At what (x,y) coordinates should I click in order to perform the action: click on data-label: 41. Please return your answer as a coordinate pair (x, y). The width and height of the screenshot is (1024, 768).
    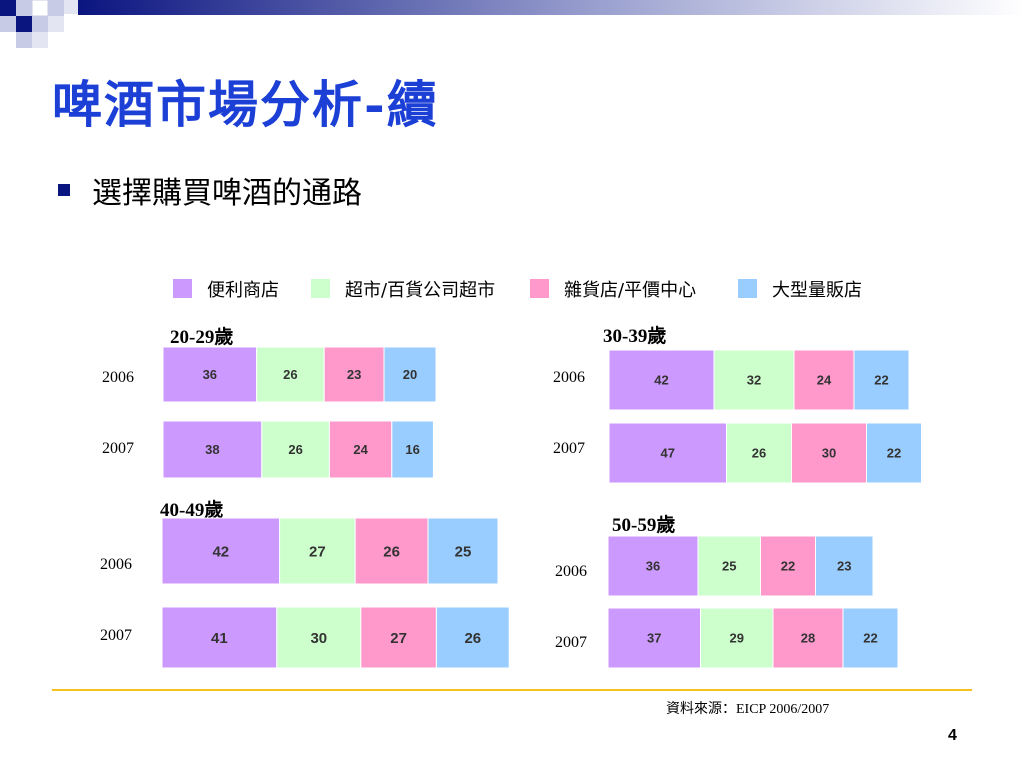
    Looking at the image, I should click on (219, 638).